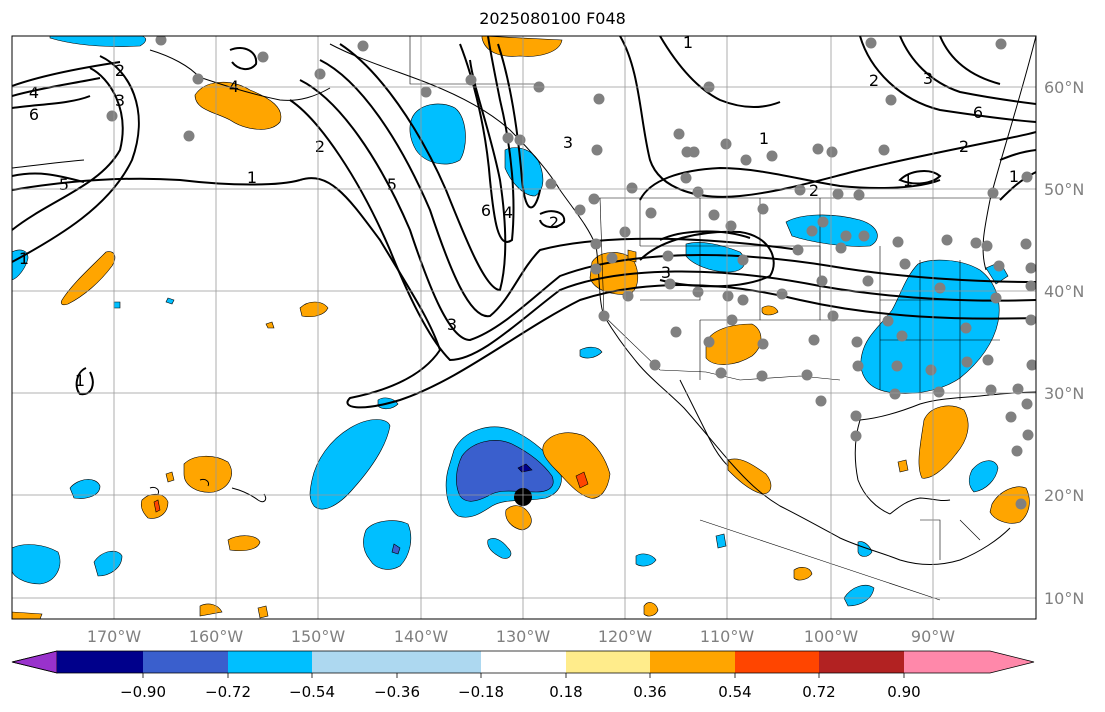  What do you see at coordinates (1064, 87) in the screenshot?
I see `lat-label: 60°N` at bounding box center [1064, 87].